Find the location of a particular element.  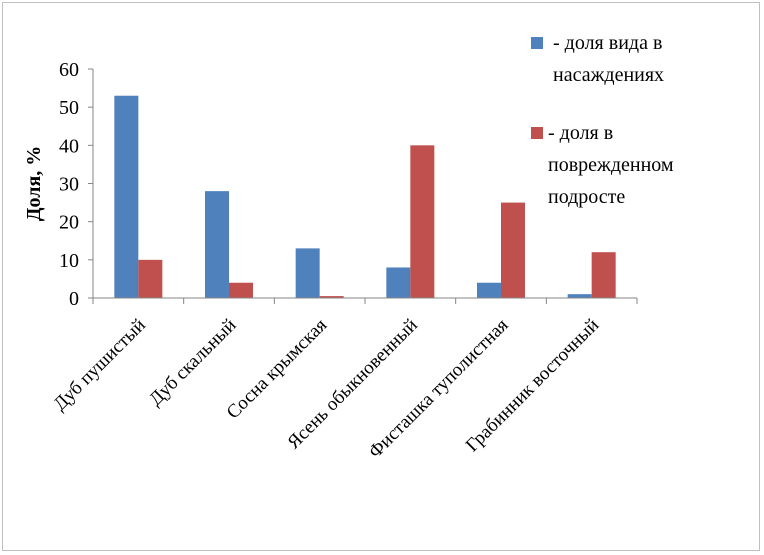

legend-label-line: - доля в is located at coordinates (580, 133).